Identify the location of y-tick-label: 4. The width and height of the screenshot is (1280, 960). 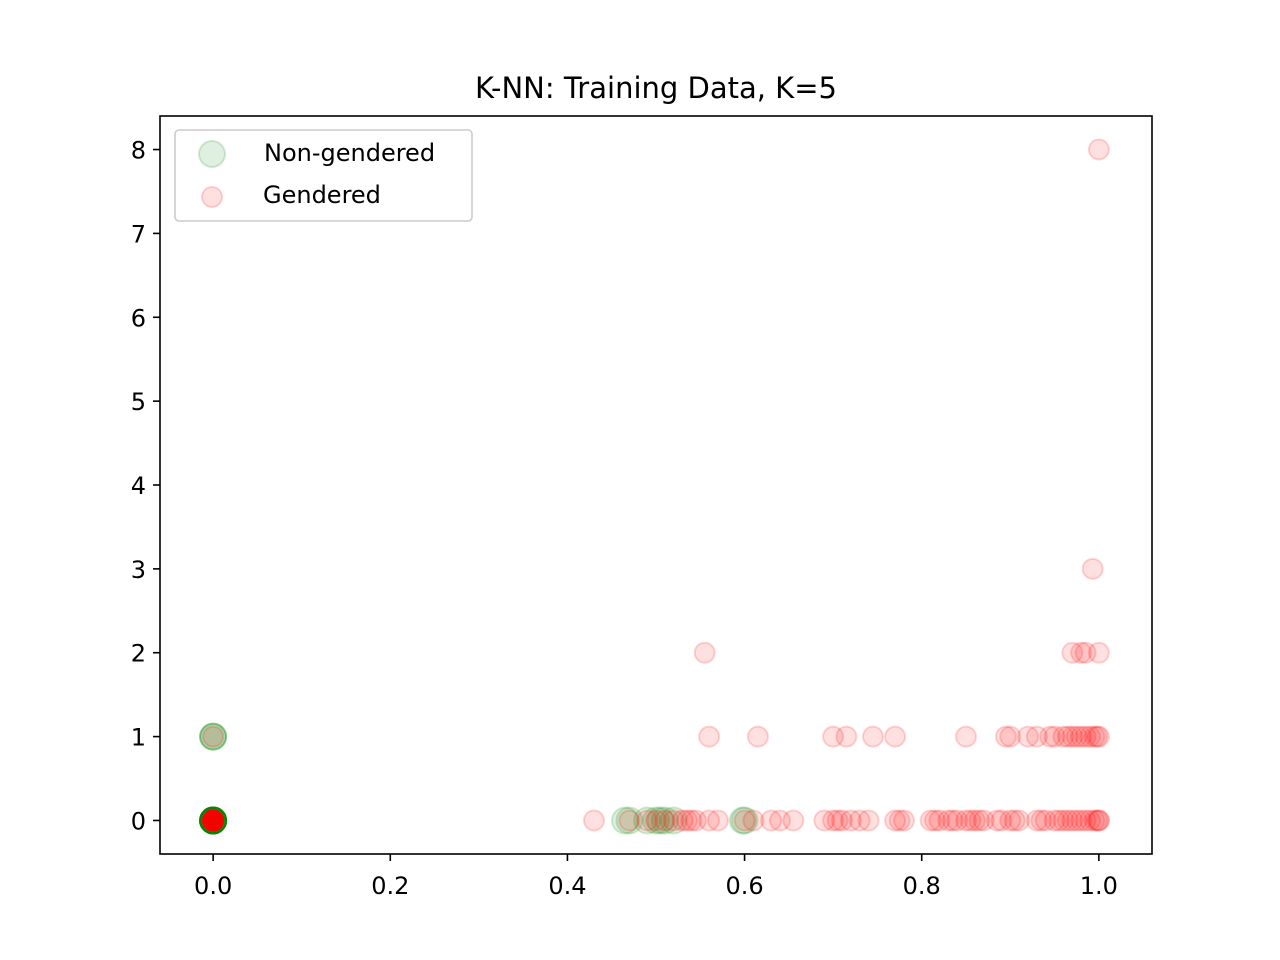
(138, 486).